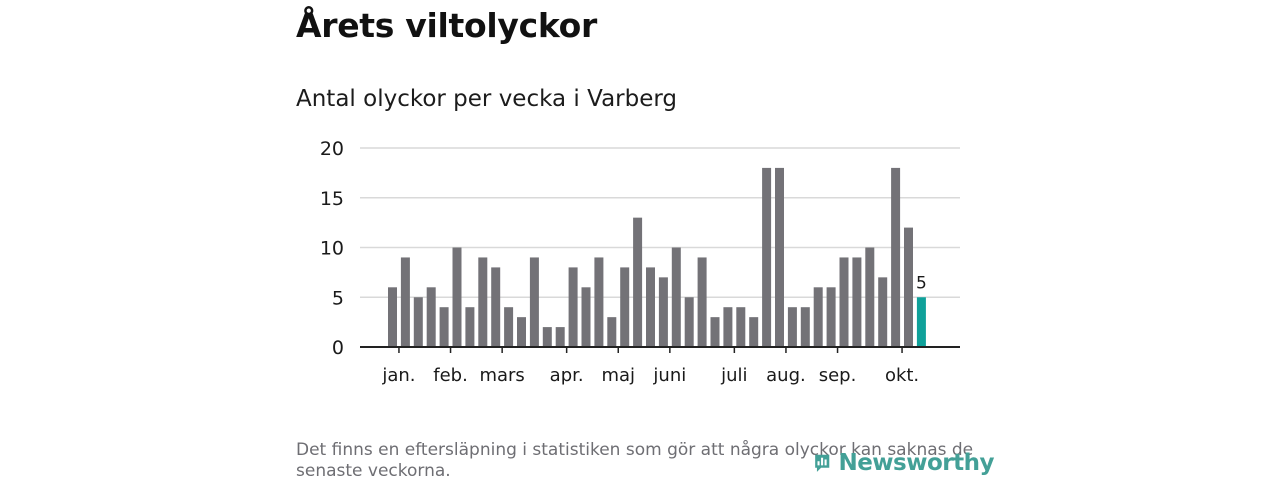  Describe the element at coordinates (786, 375) in the screenshot. I see `x-tick-label: aug.` at that location.